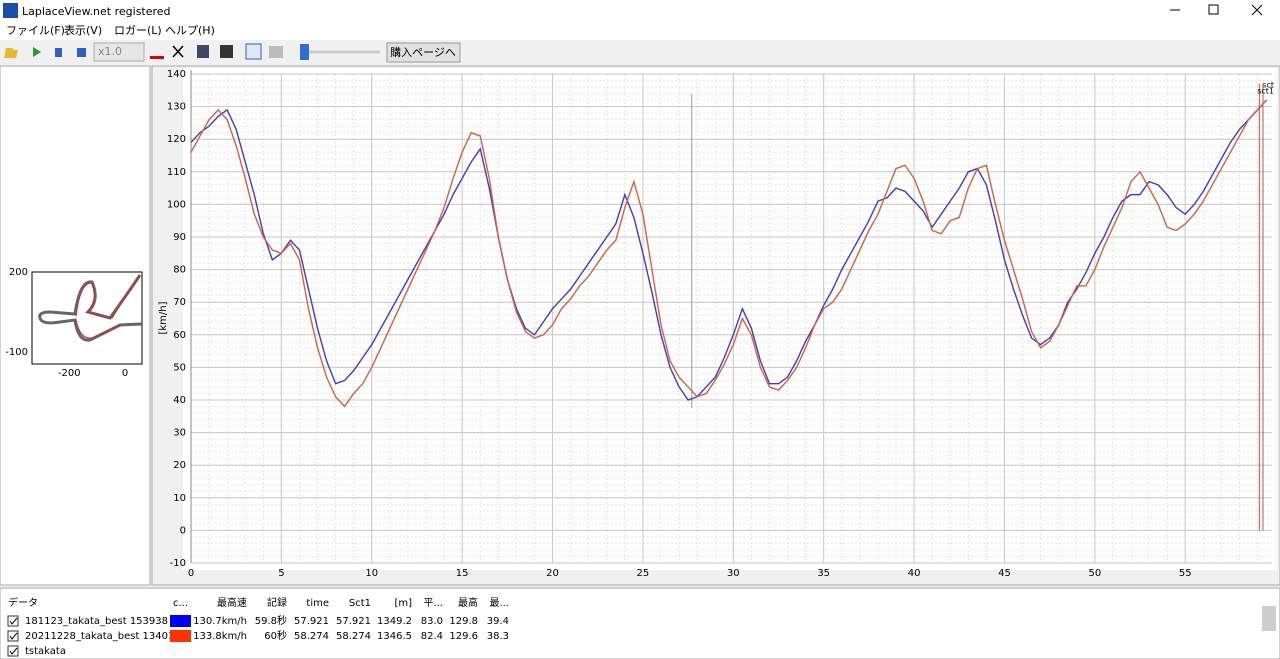 This screenshot has width=1280, height=659. What do you see at coordinates (110, 51) in the screenshot?
I see `speed-label: x1.0` at bounding box center [110, 51].